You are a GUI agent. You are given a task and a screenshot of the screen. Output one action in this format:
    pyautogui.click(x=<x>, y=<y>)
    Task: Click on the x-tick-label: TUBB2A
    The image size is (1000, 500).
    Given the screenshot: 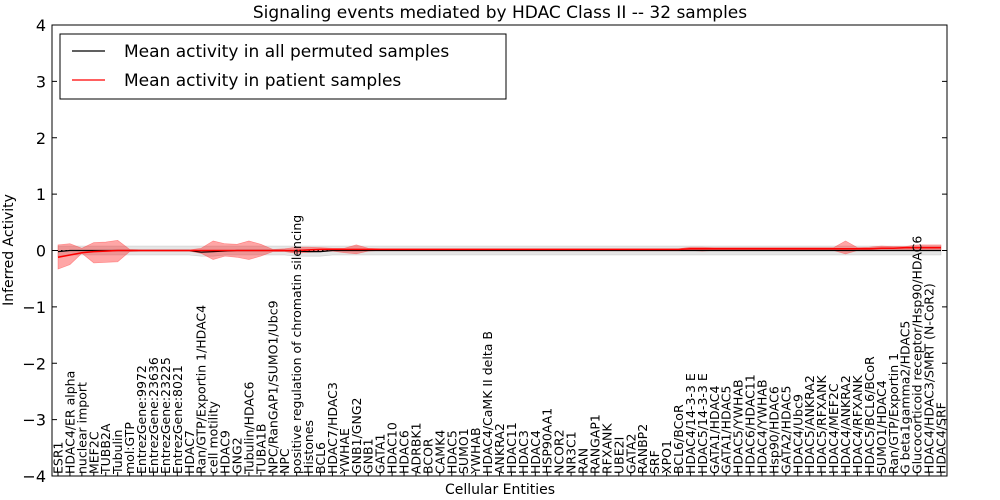 What is the action you would take?
    pyautogui.click(x=105, y=449)
    